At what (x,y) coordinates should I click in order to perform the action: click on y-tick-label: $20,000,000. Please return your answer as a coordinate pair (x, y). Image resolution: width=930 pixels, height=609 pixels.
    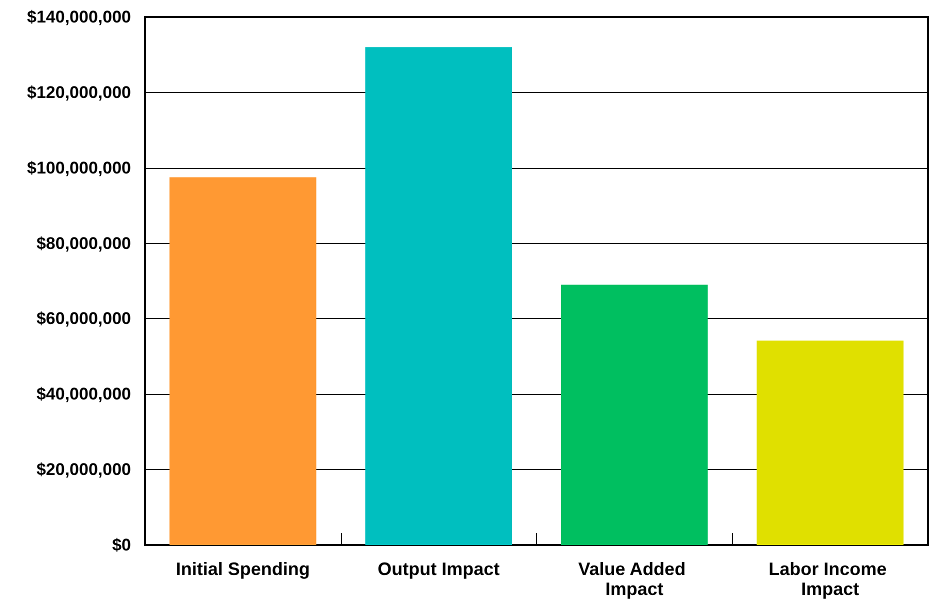
    Looking at the image, I should click on (83, 470).